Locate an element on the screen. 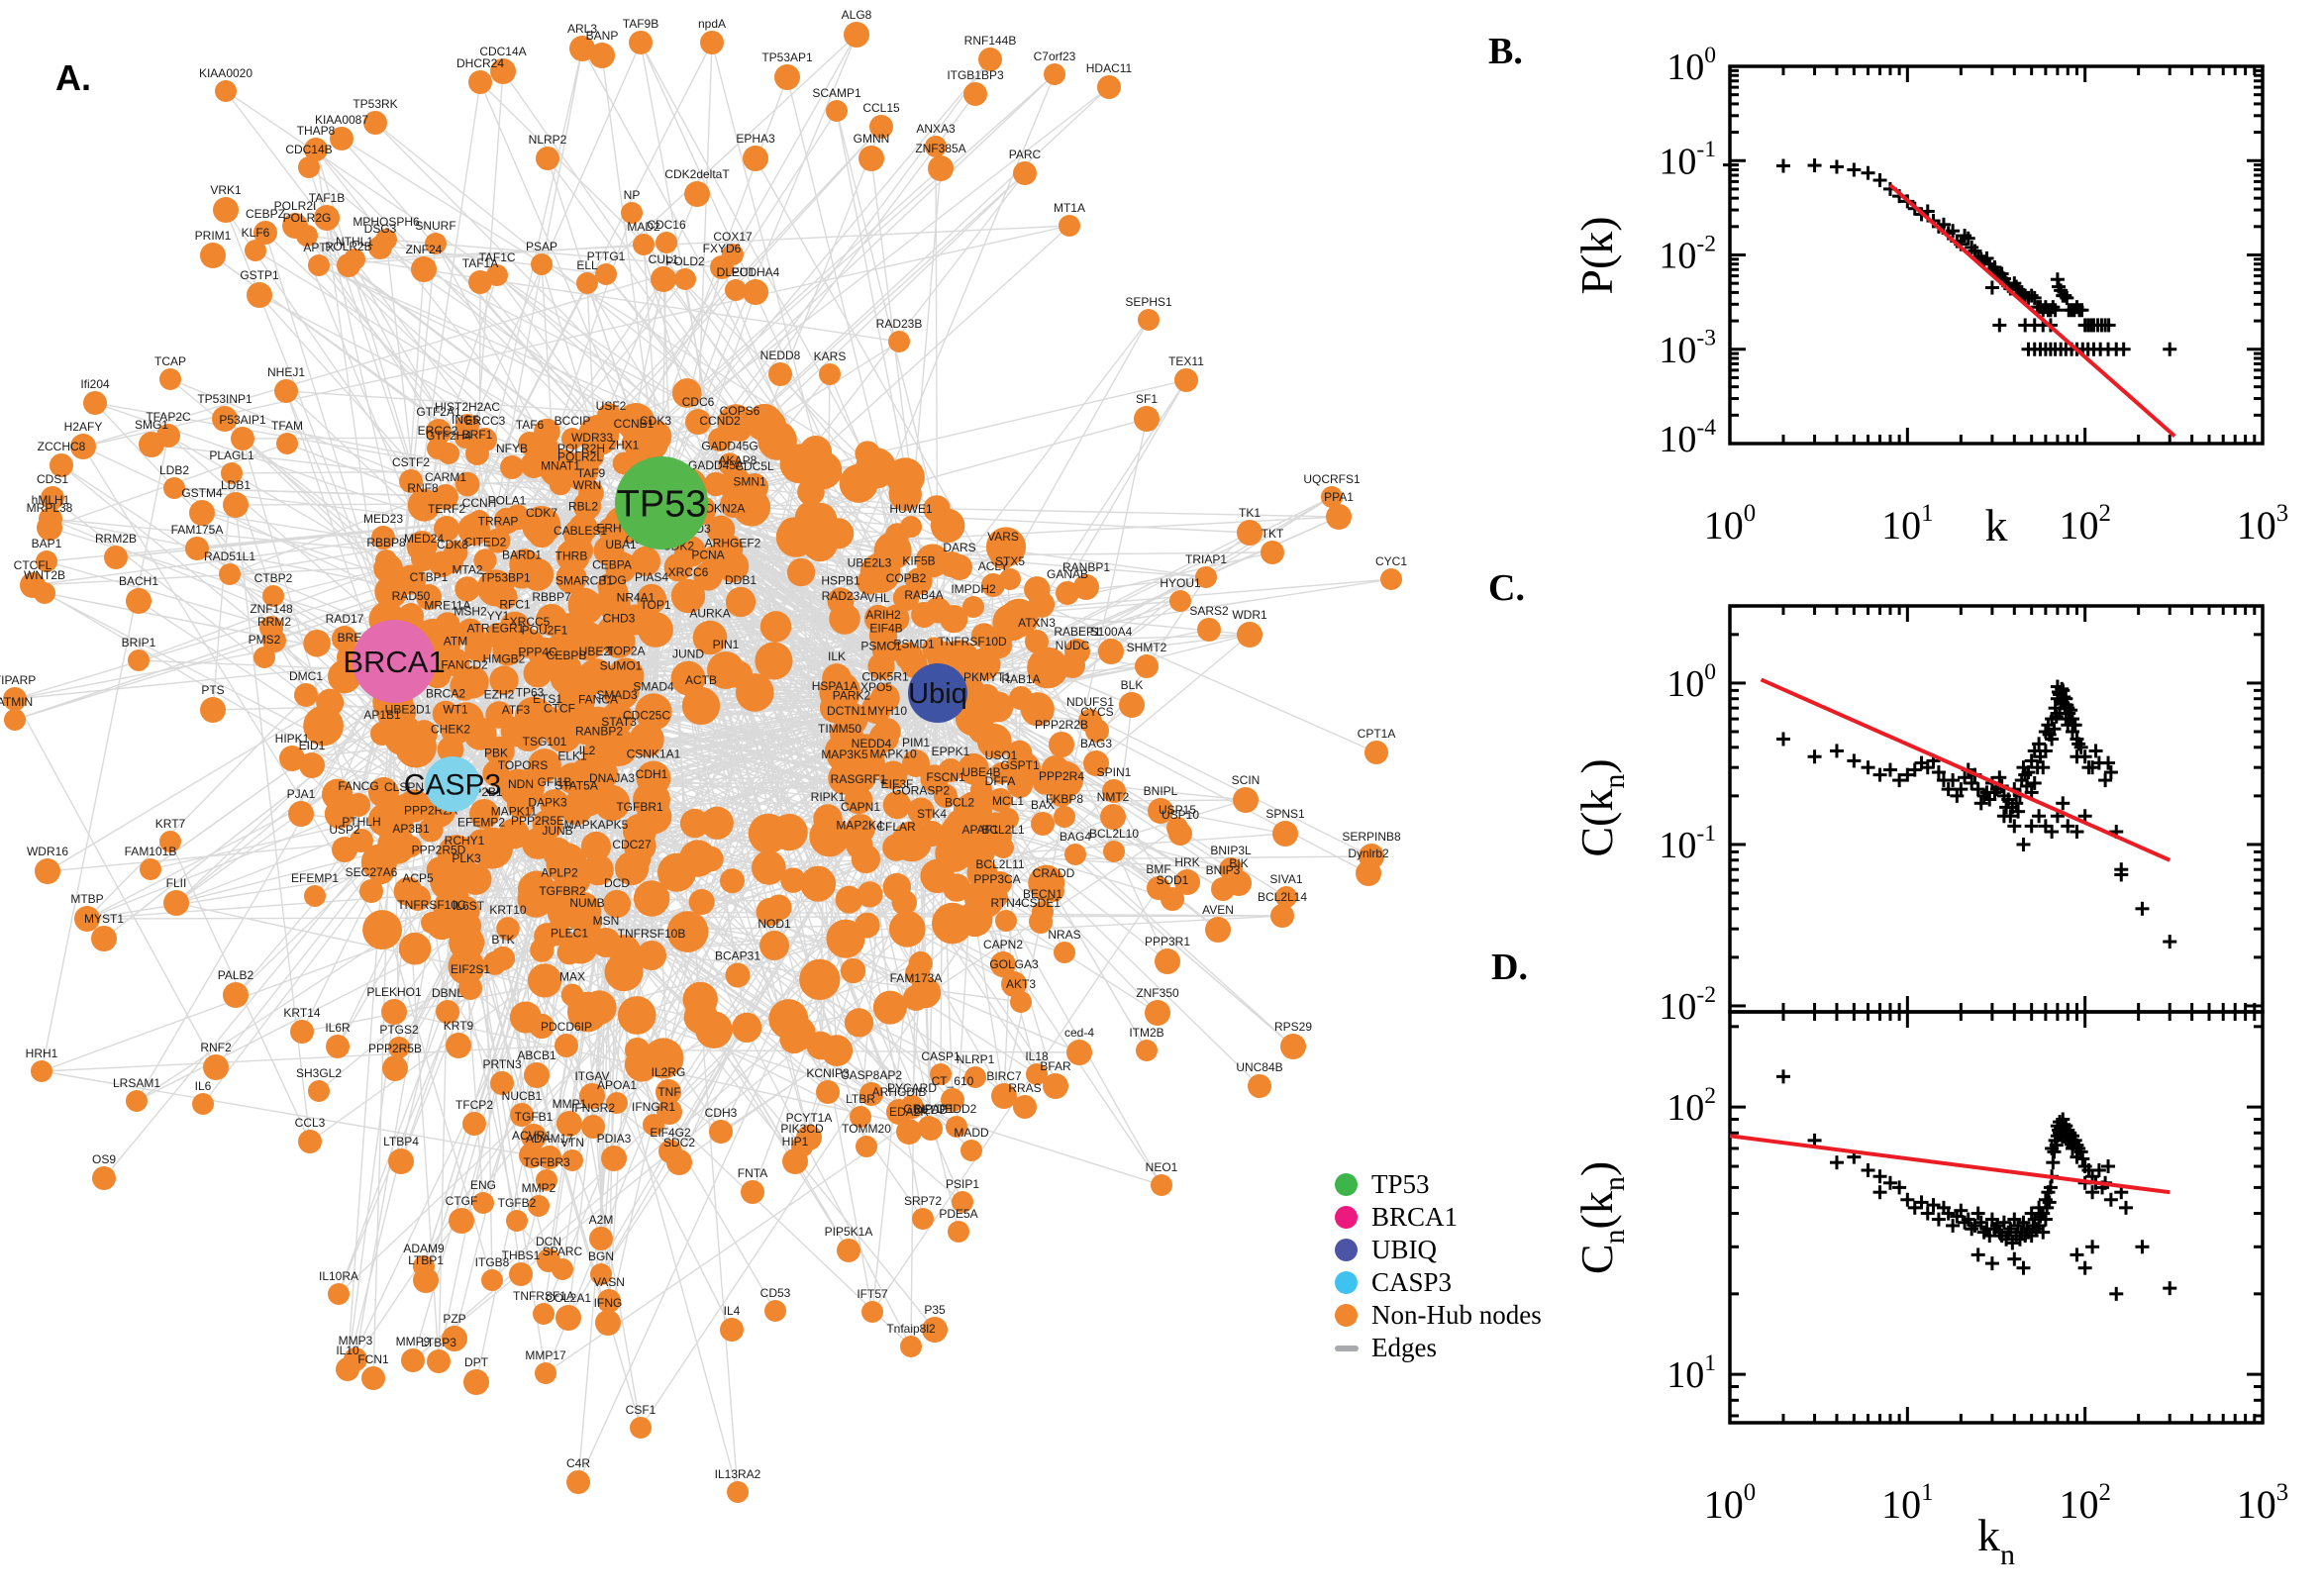  data-points is located at coordinates (1950, 256).